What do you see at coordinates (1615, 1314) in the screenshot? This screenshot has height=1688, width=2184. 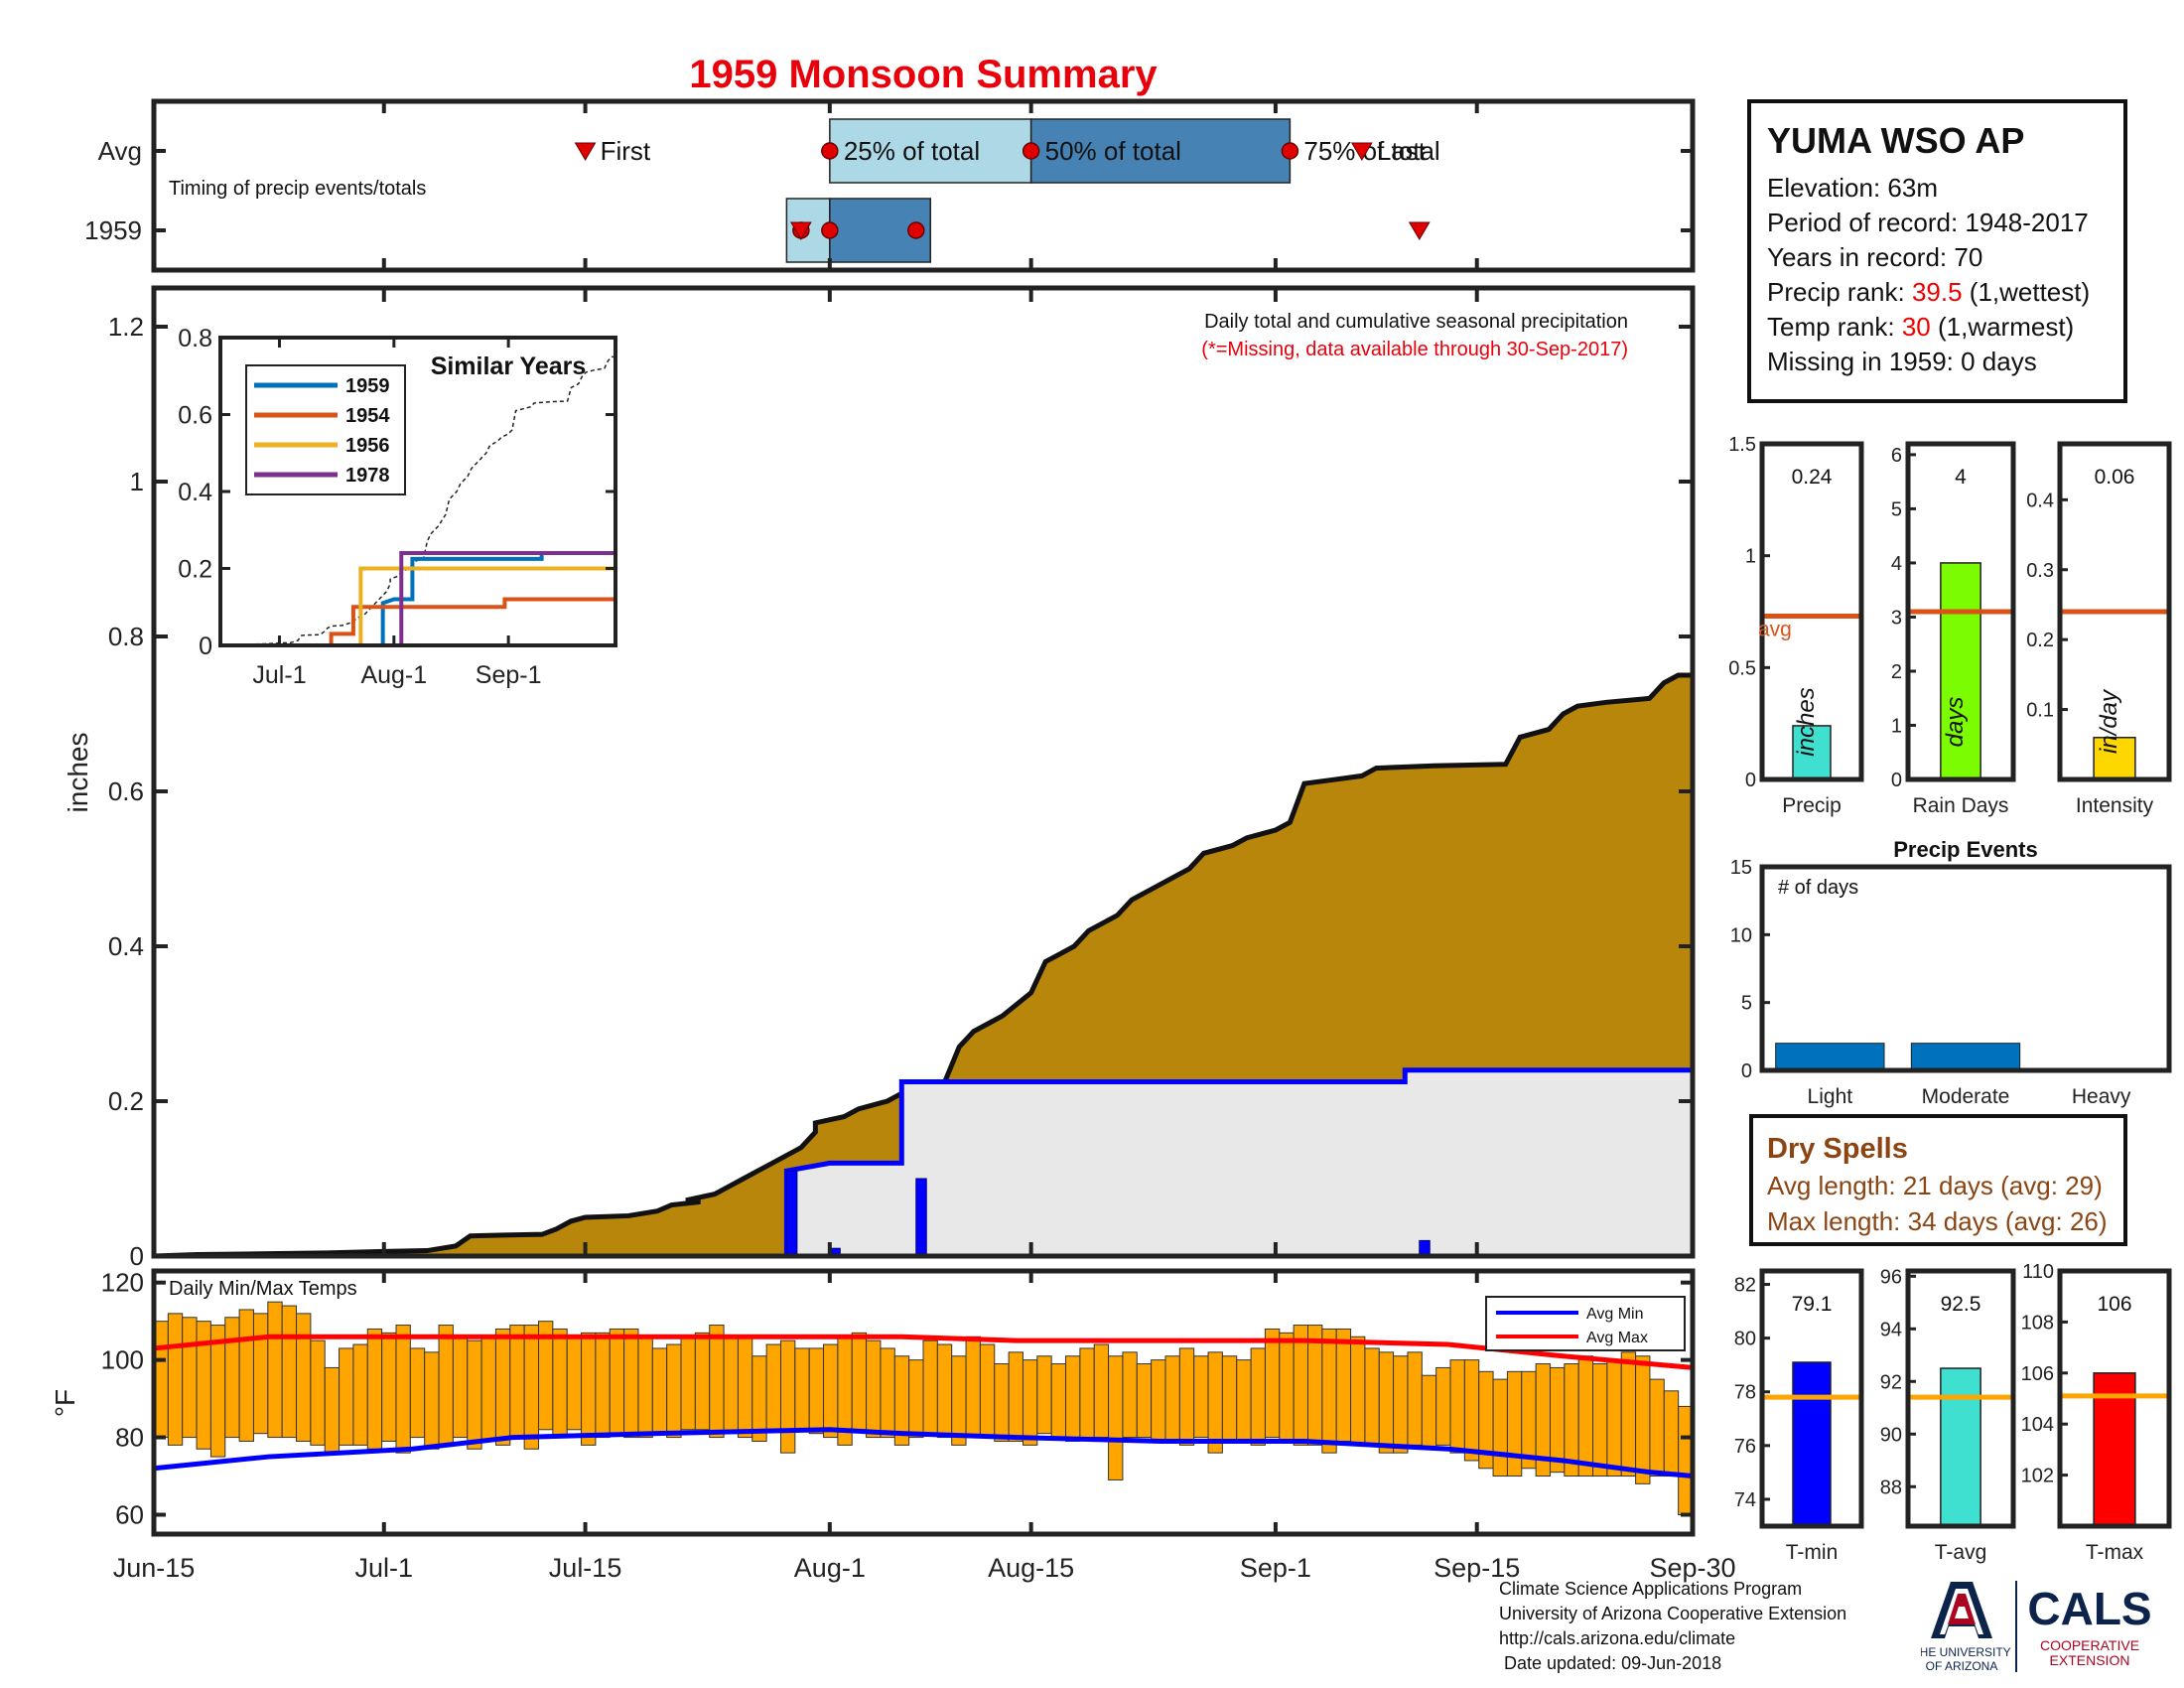 I see `legend-avg-min-label: Avg Min` at bounding box center [1615, 1314].